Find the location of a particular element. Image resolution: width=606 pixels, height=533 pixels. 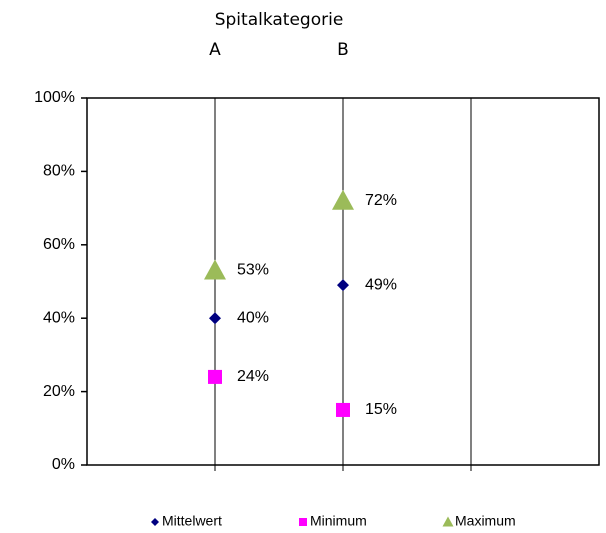

data-label: 53% is located at coordinates (253, 270).